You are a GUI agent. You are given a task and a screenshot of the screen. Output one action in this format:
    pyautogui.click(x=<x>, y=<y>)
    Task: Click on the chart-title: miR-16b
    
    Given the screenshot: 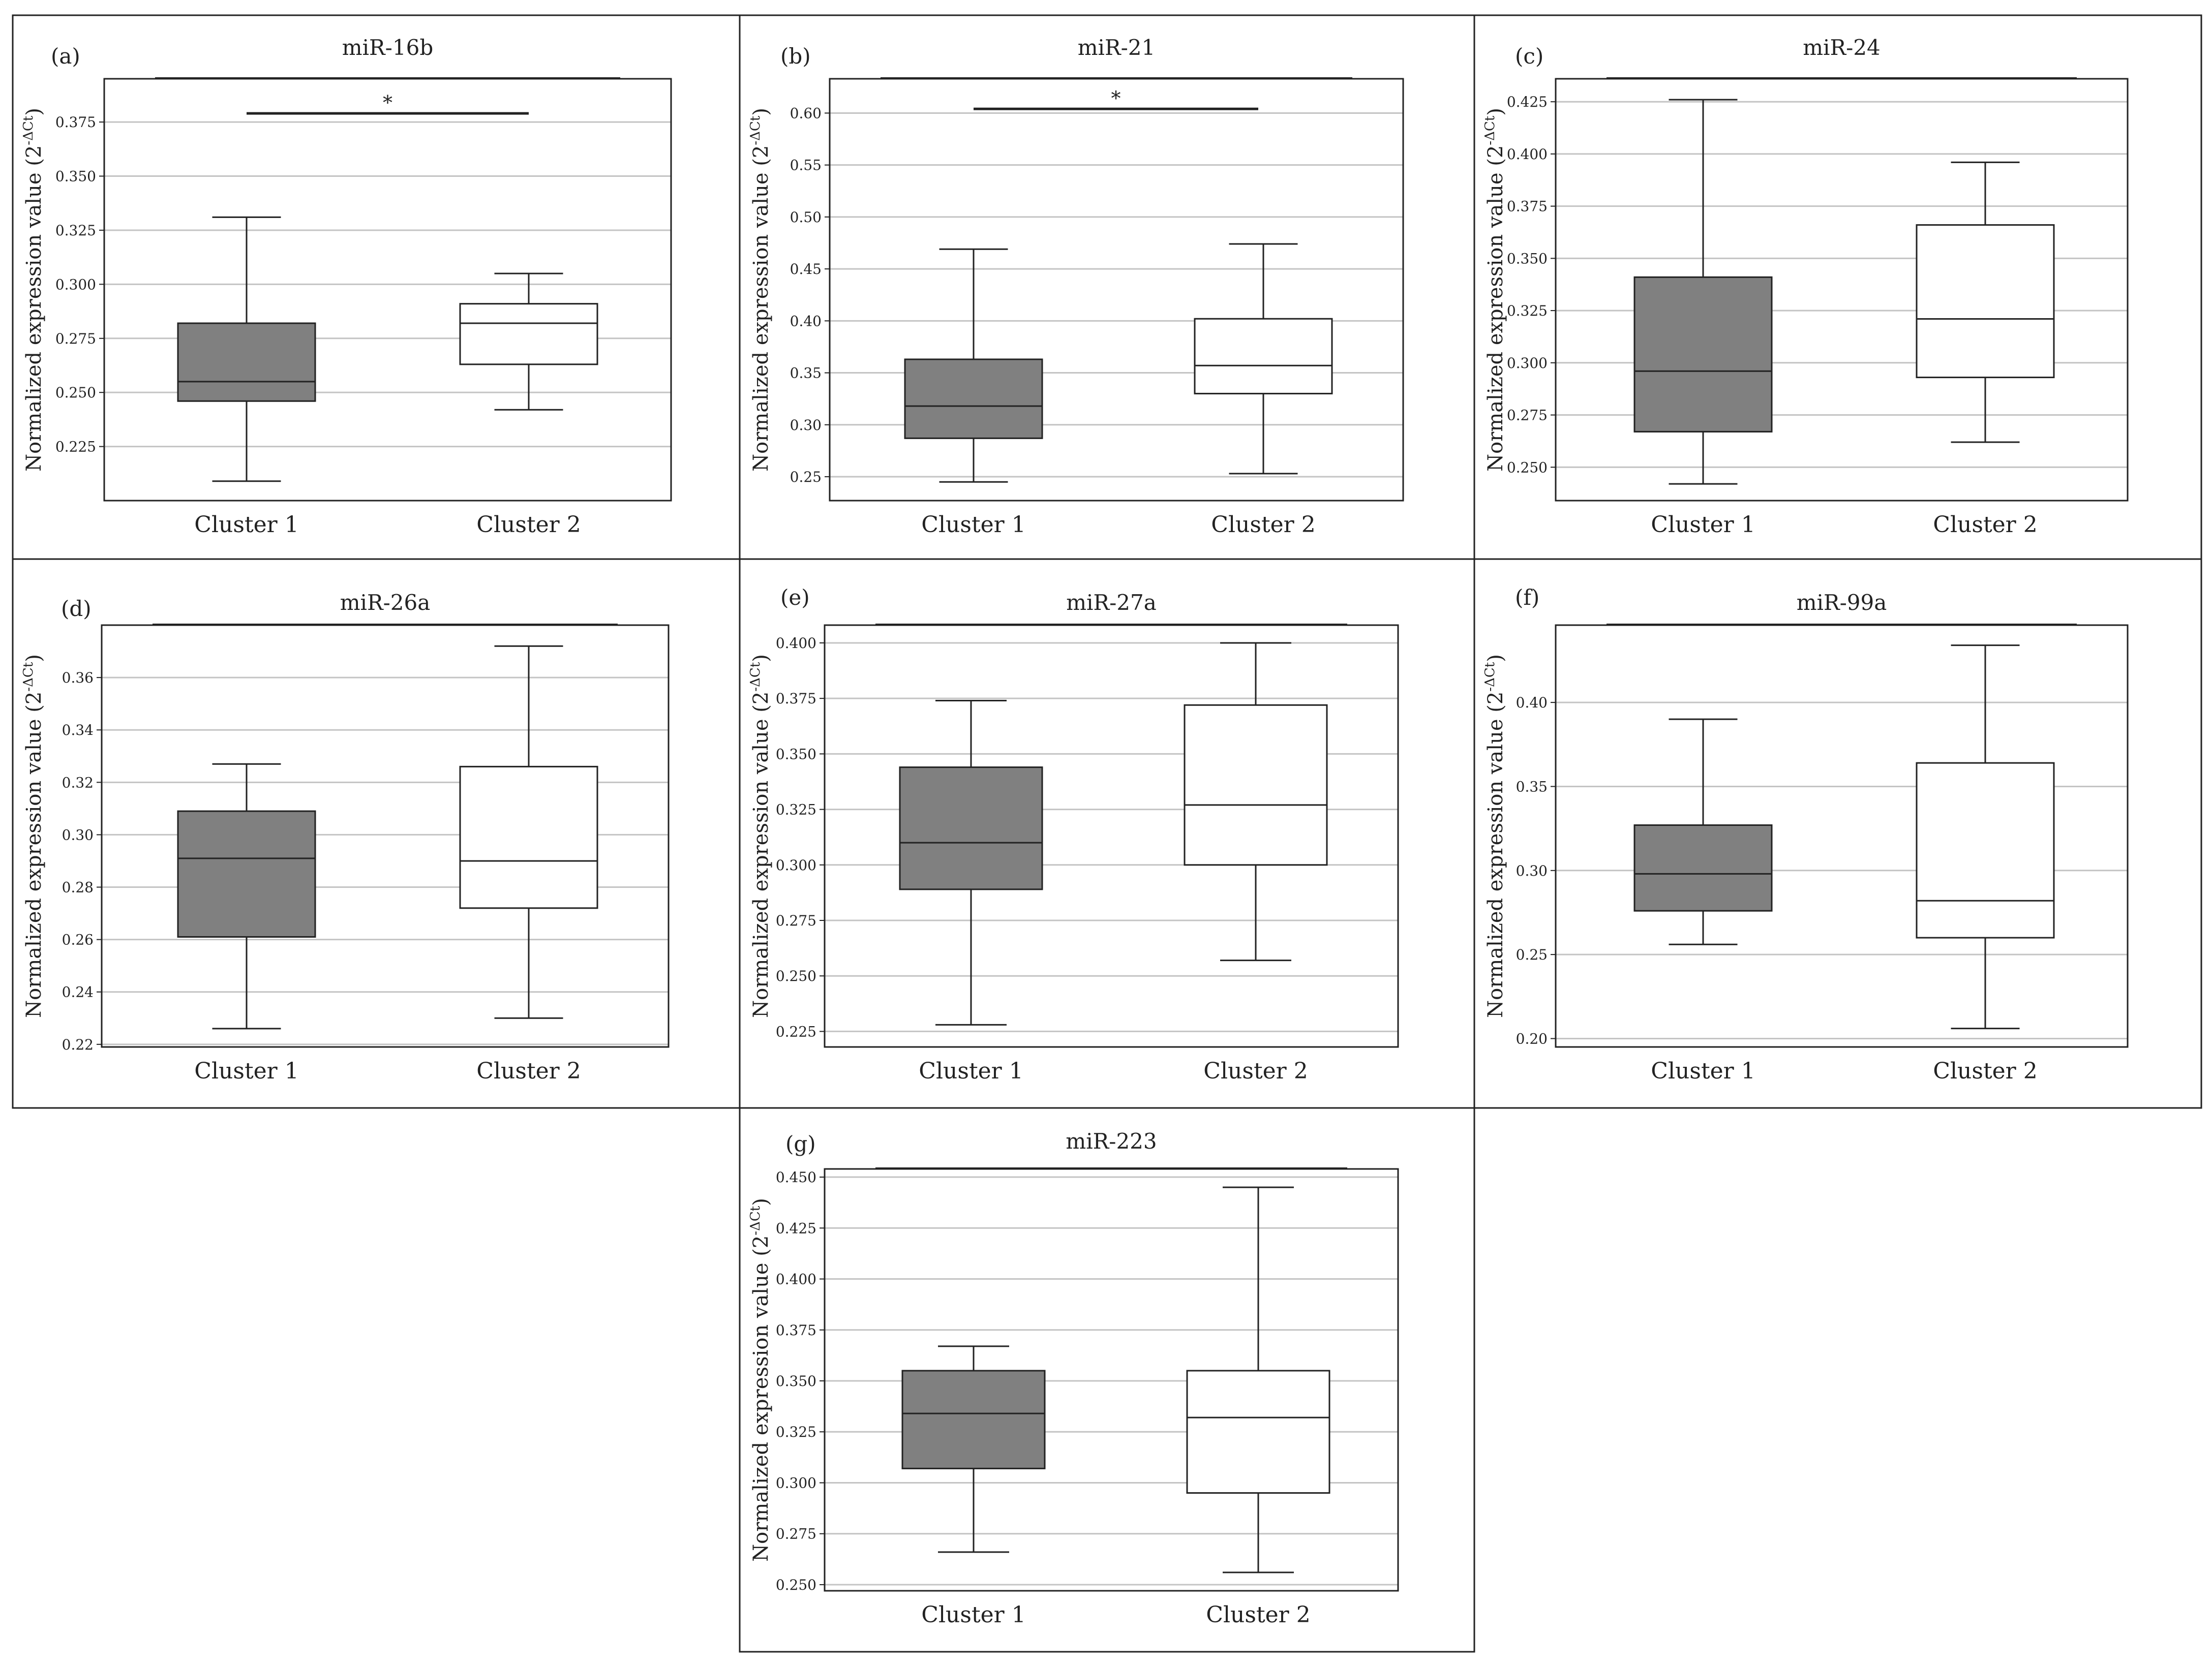 What is the action you would take?
    pyautogui.click(x=387, y=47)
    